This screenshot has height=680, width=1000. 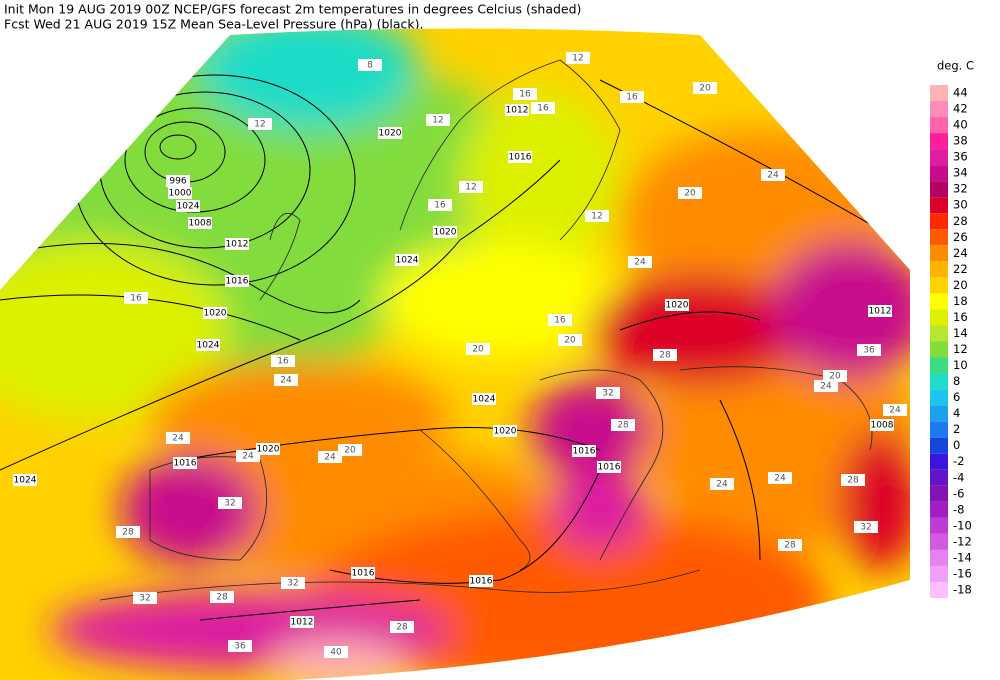 I want to click on colorbar-label: 18, so click(x=960, y=301).